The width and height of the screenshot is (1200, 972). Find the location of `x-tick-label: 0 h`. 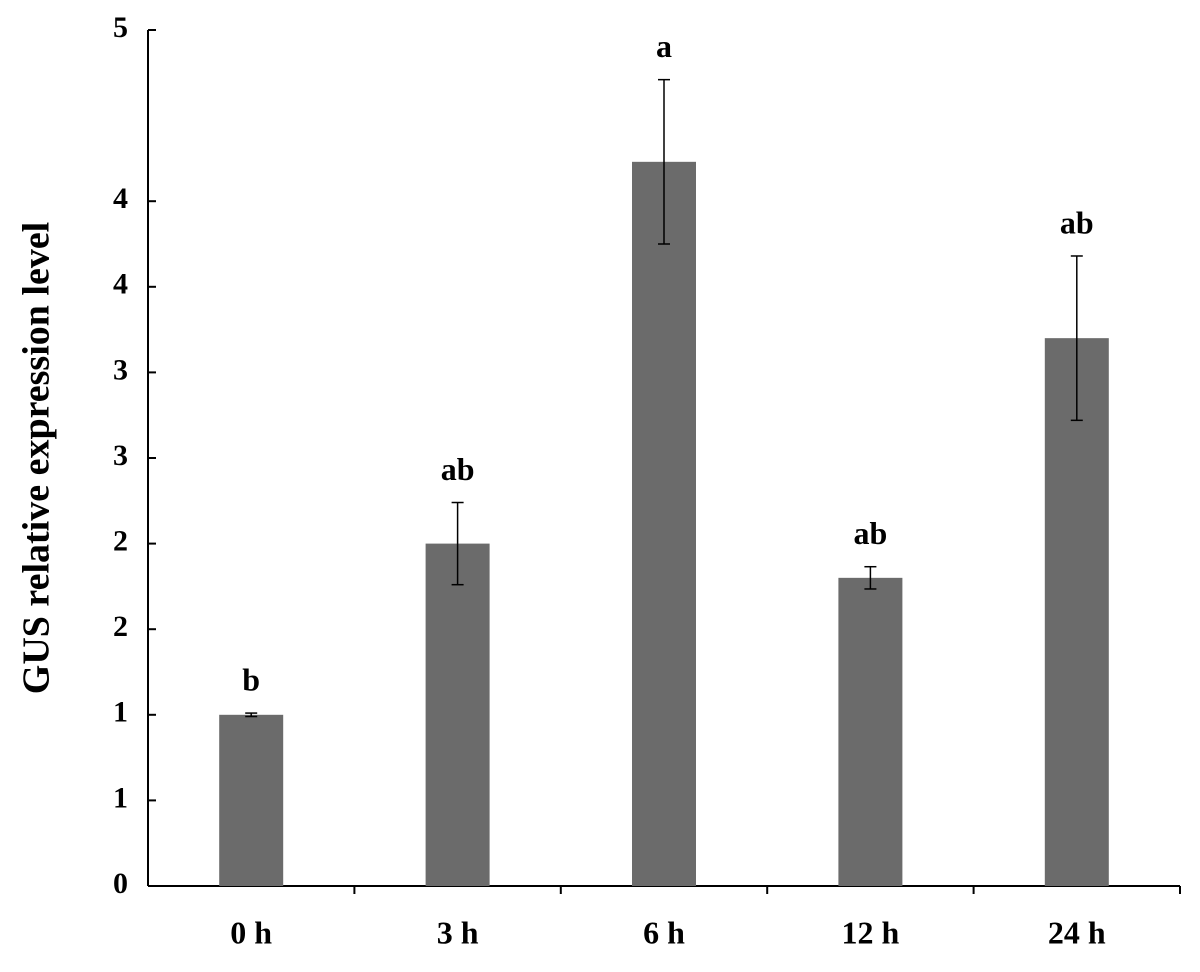

x-tick-label: 0 h is located at coordinates (251, 932).